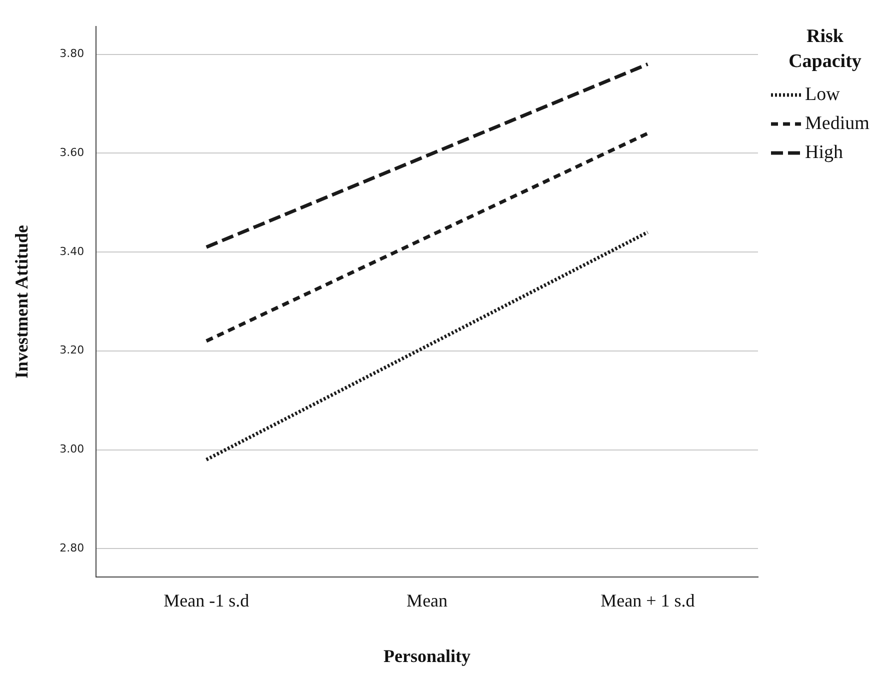 The width and height of the screenshot is (885, 680). I want to click on y-axis-title: Investment Attitude, so click(21, 301).